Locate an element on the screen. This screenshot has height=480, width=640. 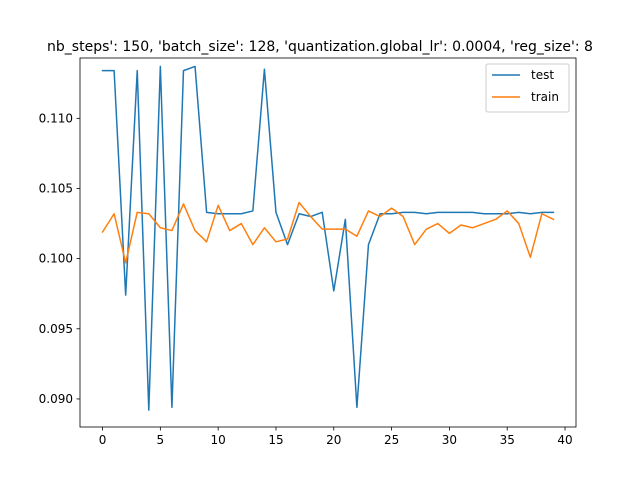
y-tick-label: 0.095 is located at coordinates (56, 329).